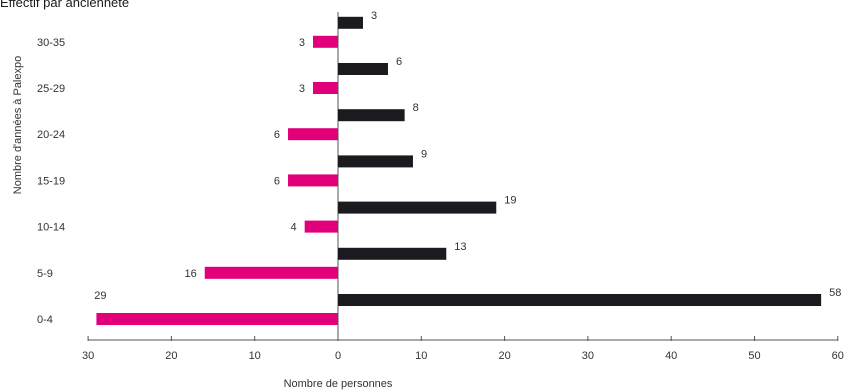 Image resolution: width=849 pixels, height=391 pixels. What do you see at coordinates (18, 125) in the screenshot?
I see `y-axis-title: Nombre d'années à Palexpo` at bounding box center [18, 125].